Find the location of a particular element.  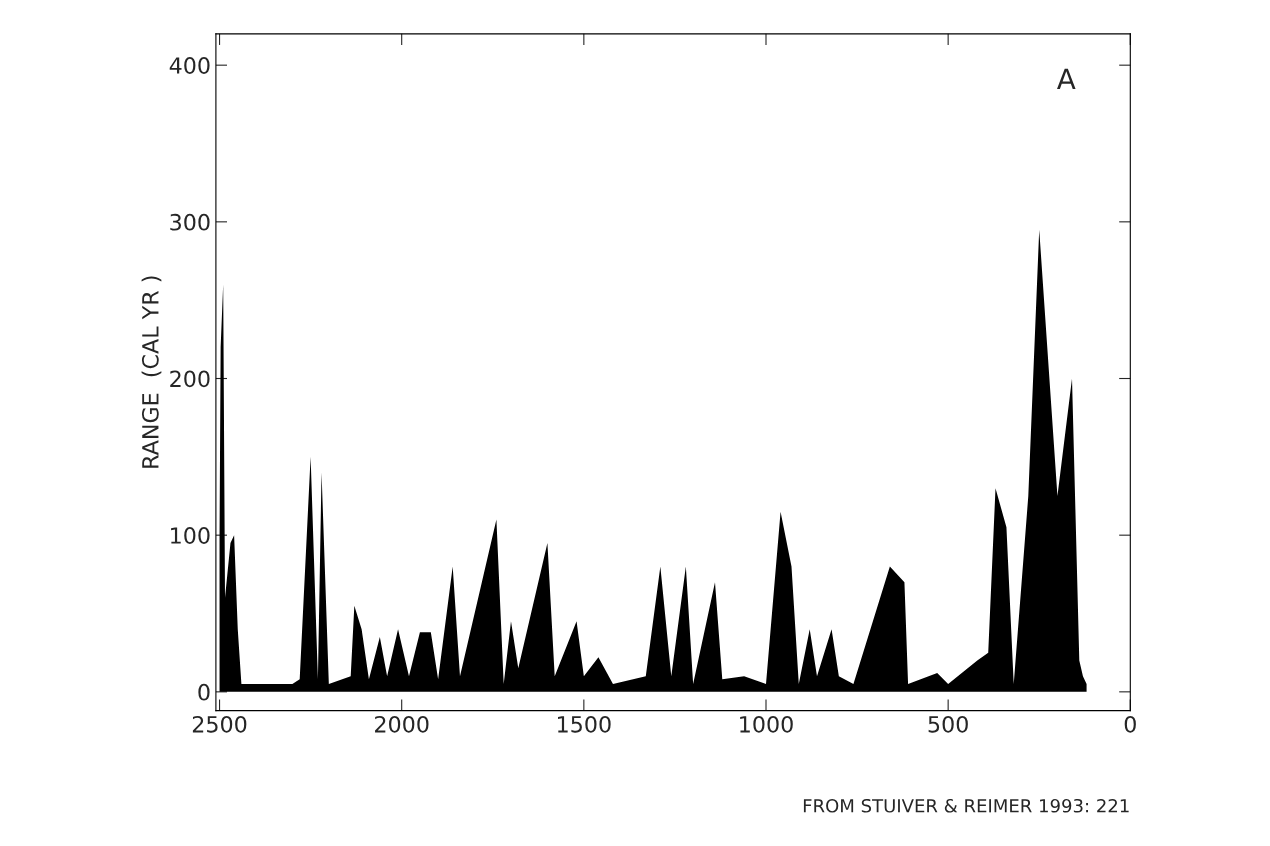

x-tick-label: 0 is located at coordinates (1130, 724).